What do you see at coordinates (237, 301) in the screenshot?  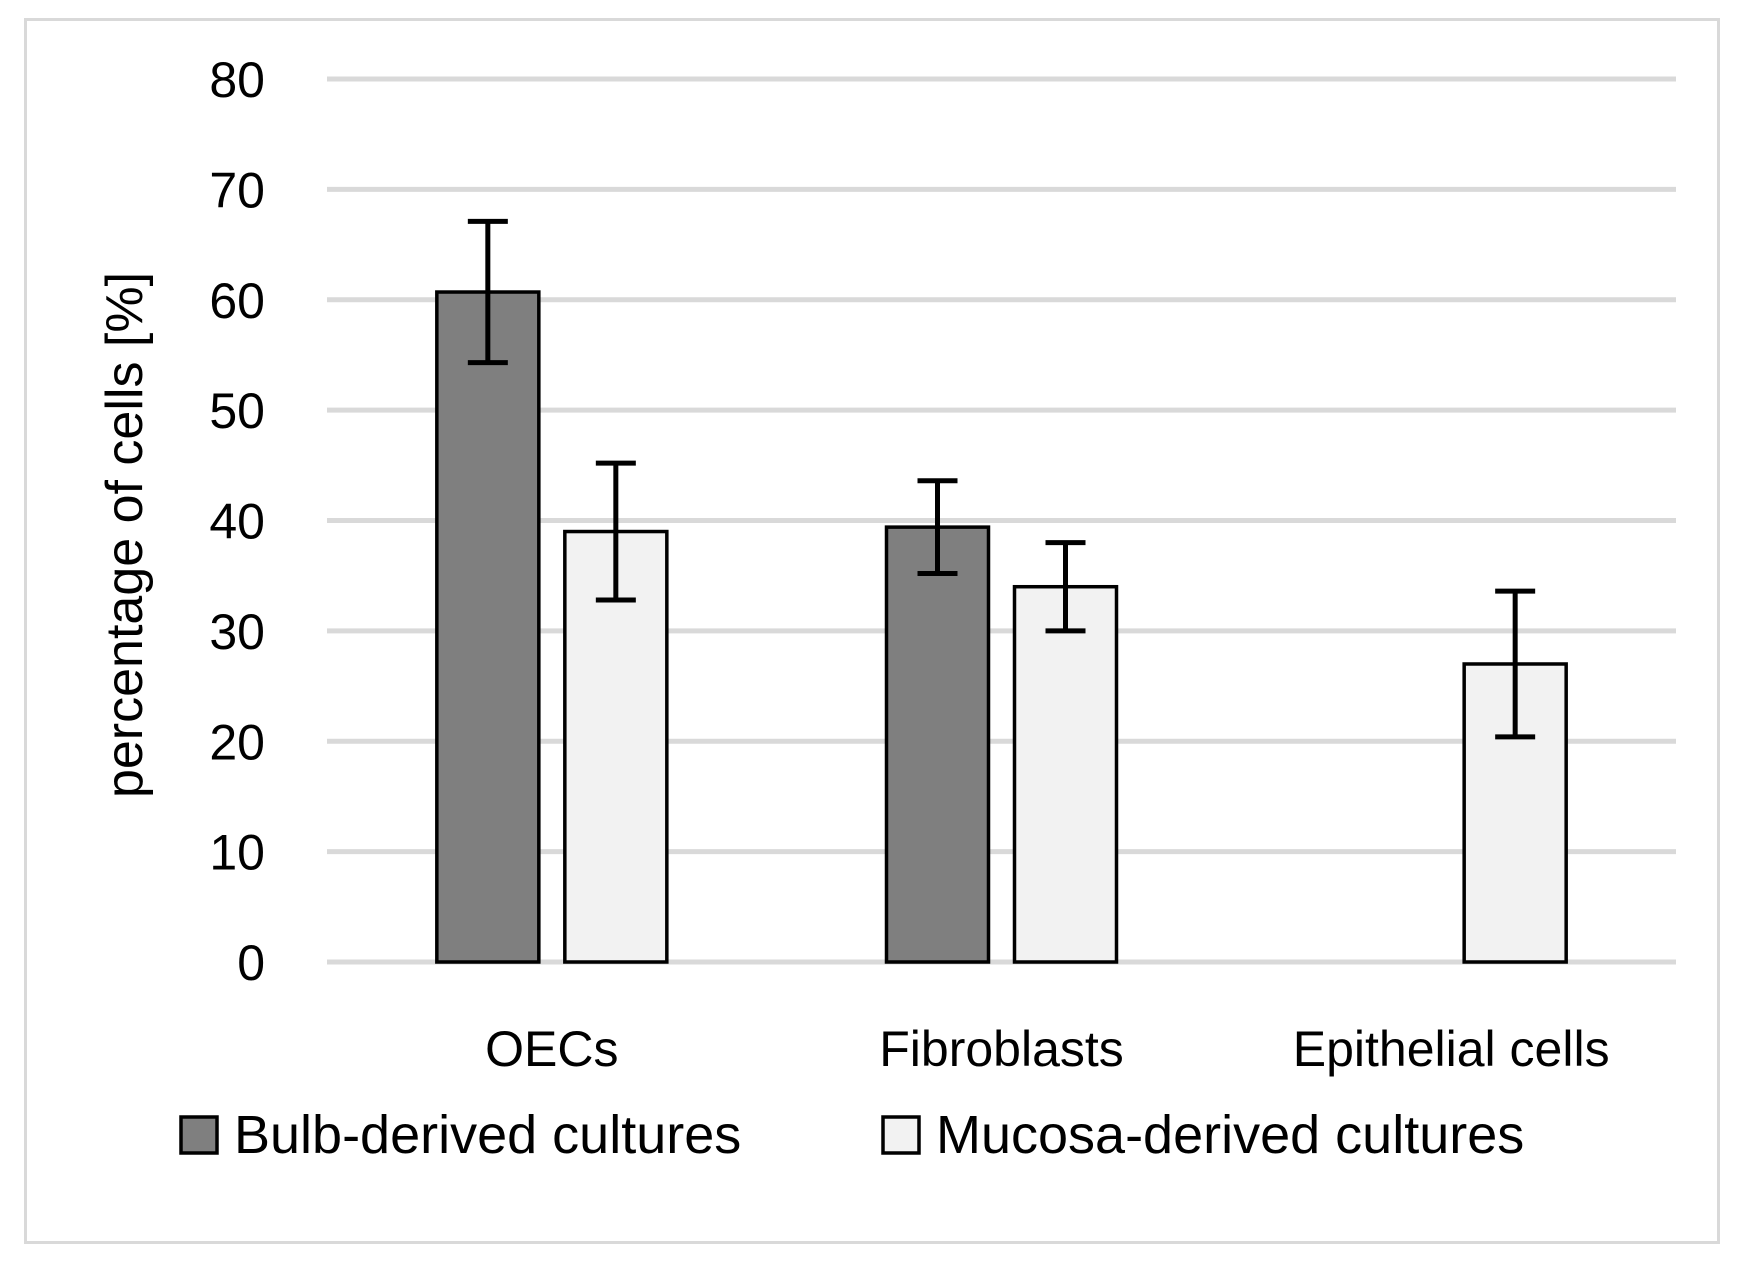 I see `y-tick-label: 60` at bounding box center [237, 301].